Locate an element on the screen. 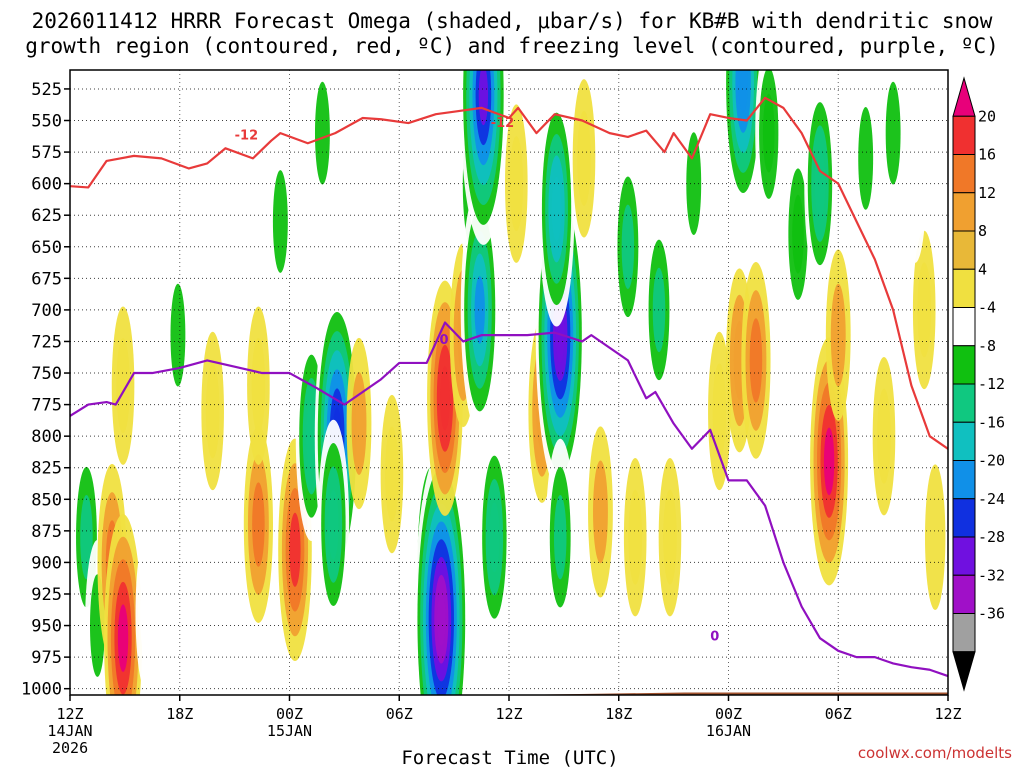 This screenshot has height=768, width=1024. xtick-date-0: 14JAN is located at coordinates (69, 731).